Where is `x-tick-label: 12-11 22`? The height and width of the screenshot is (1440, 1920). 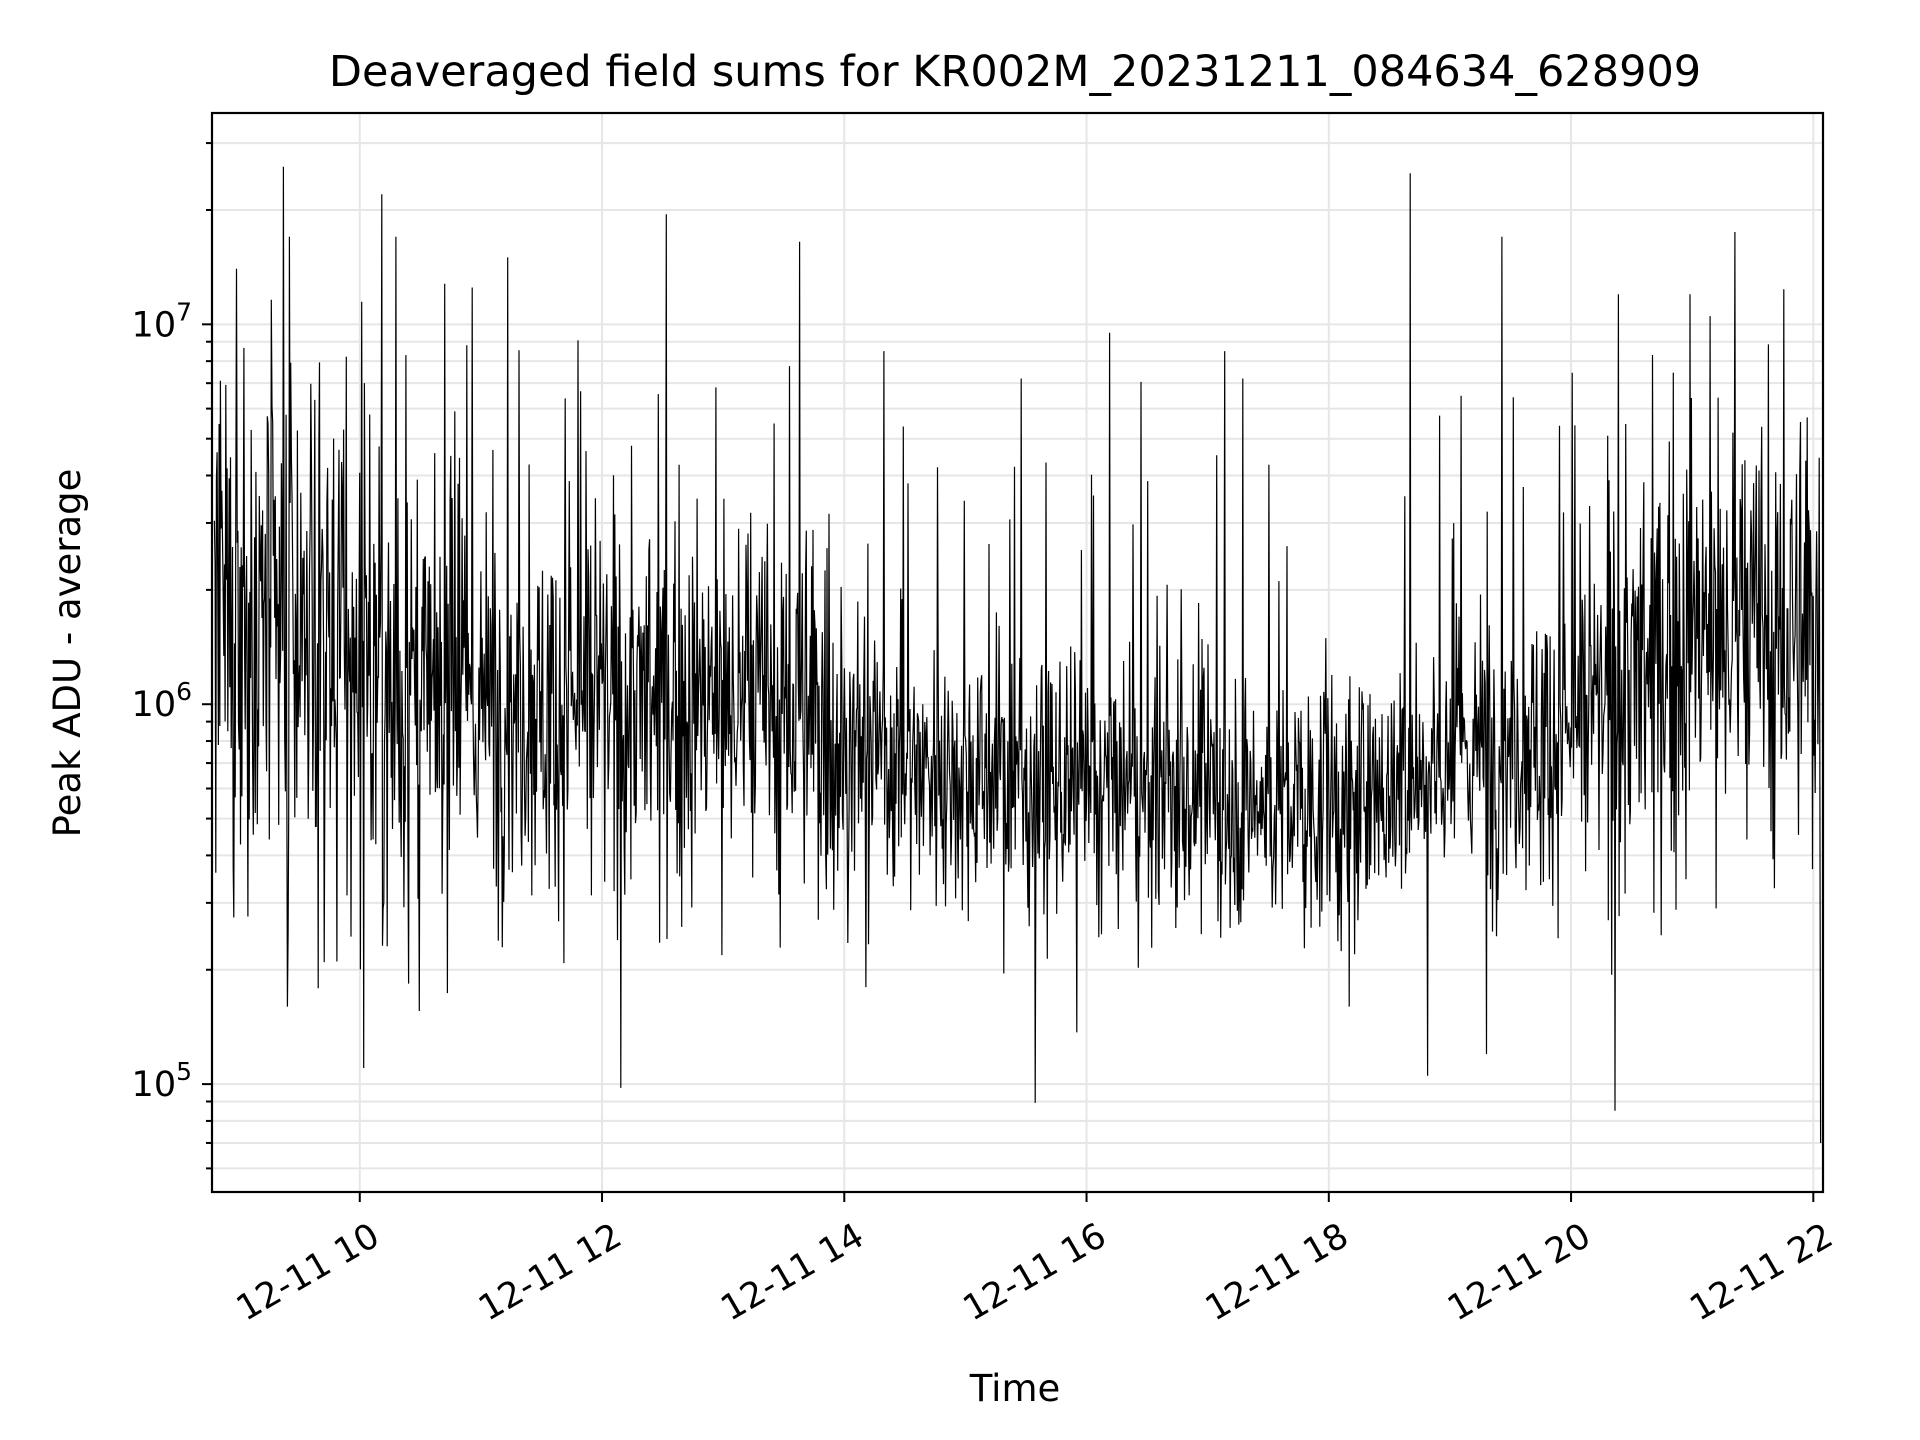 x-tick-label: 12-11 22 is located at coordinates (1762, 1272).